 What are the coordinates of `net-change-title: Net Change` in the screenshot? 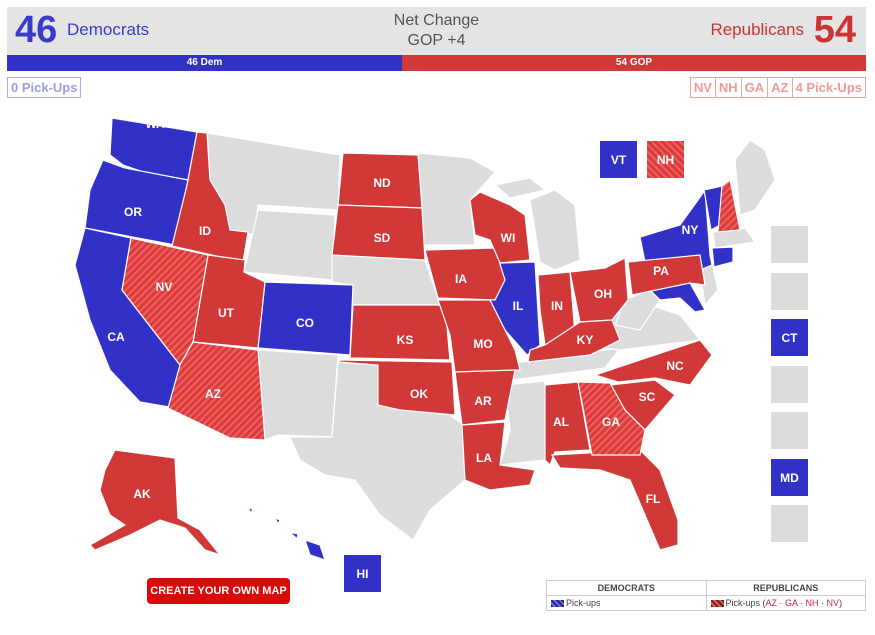 It's located at (436, 20).